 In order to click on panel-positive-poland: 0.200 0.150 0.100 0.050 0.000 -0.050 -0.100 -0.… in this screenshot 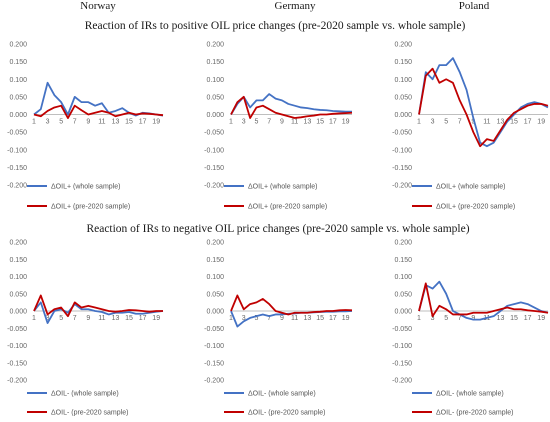, I will do `click(470, 126)`.